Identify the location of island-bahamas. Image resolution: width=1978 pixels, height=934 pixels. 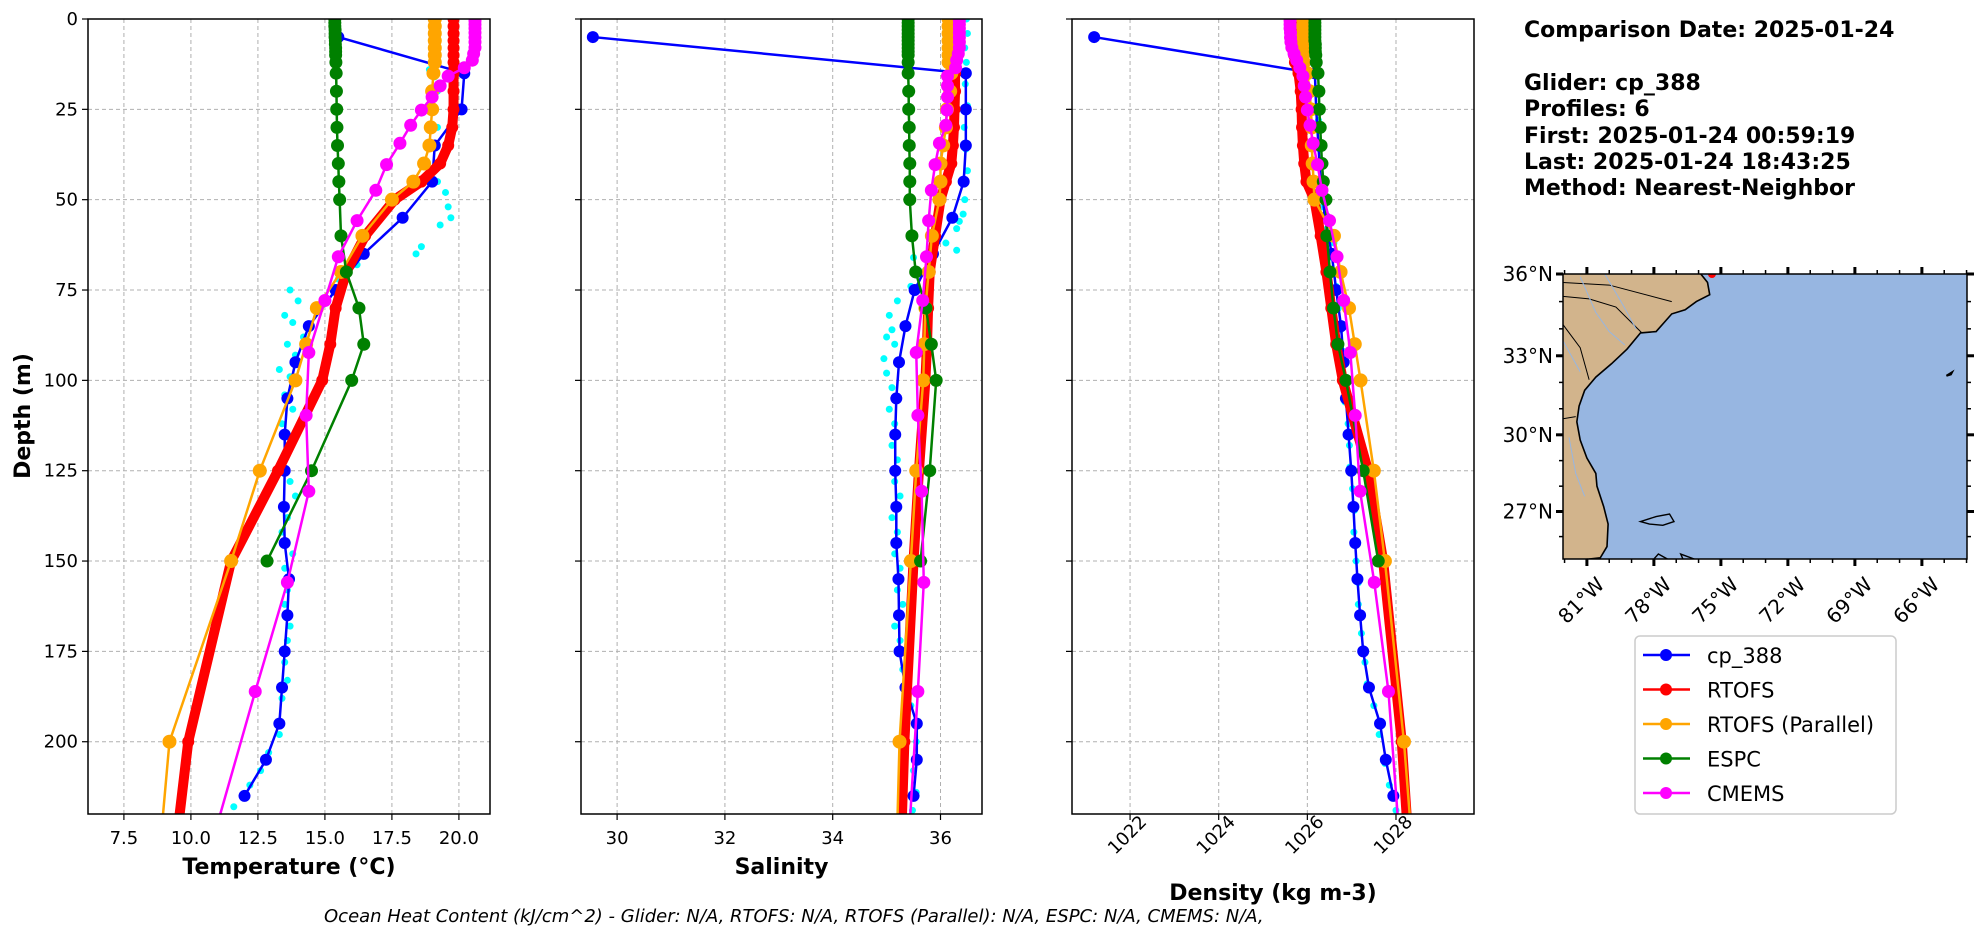
(1660, 556).